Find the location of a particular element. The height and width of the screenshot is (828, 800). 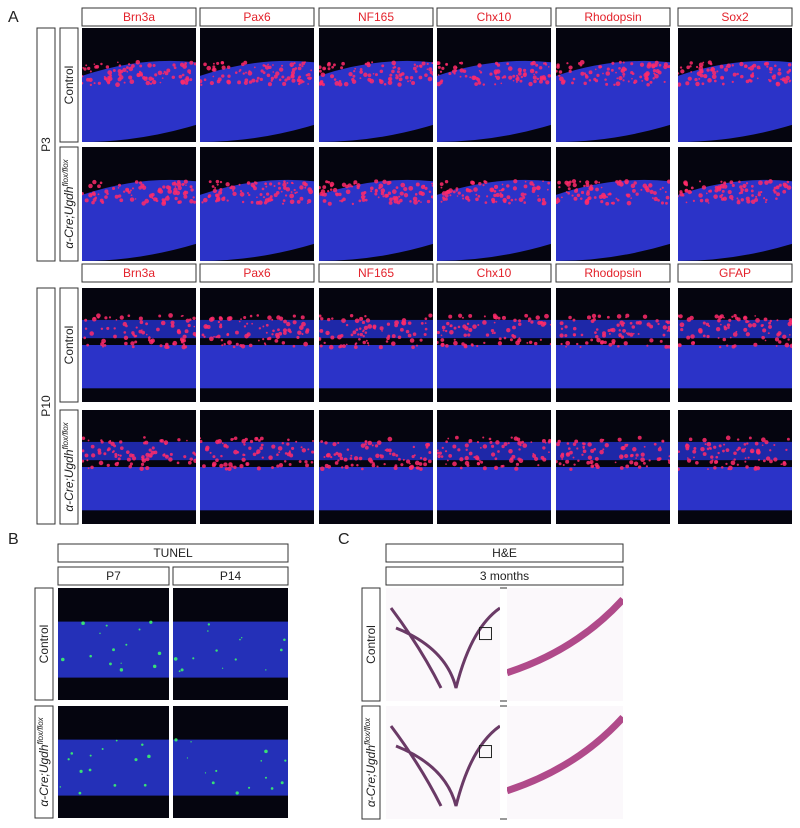

tissue is located at coordinates (113, 767).